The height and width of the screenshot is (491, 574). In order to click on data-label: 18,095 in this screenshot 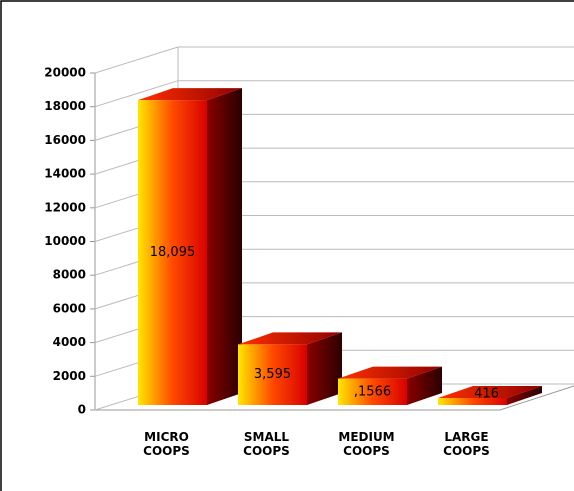, I will do `click(173, 252)`.